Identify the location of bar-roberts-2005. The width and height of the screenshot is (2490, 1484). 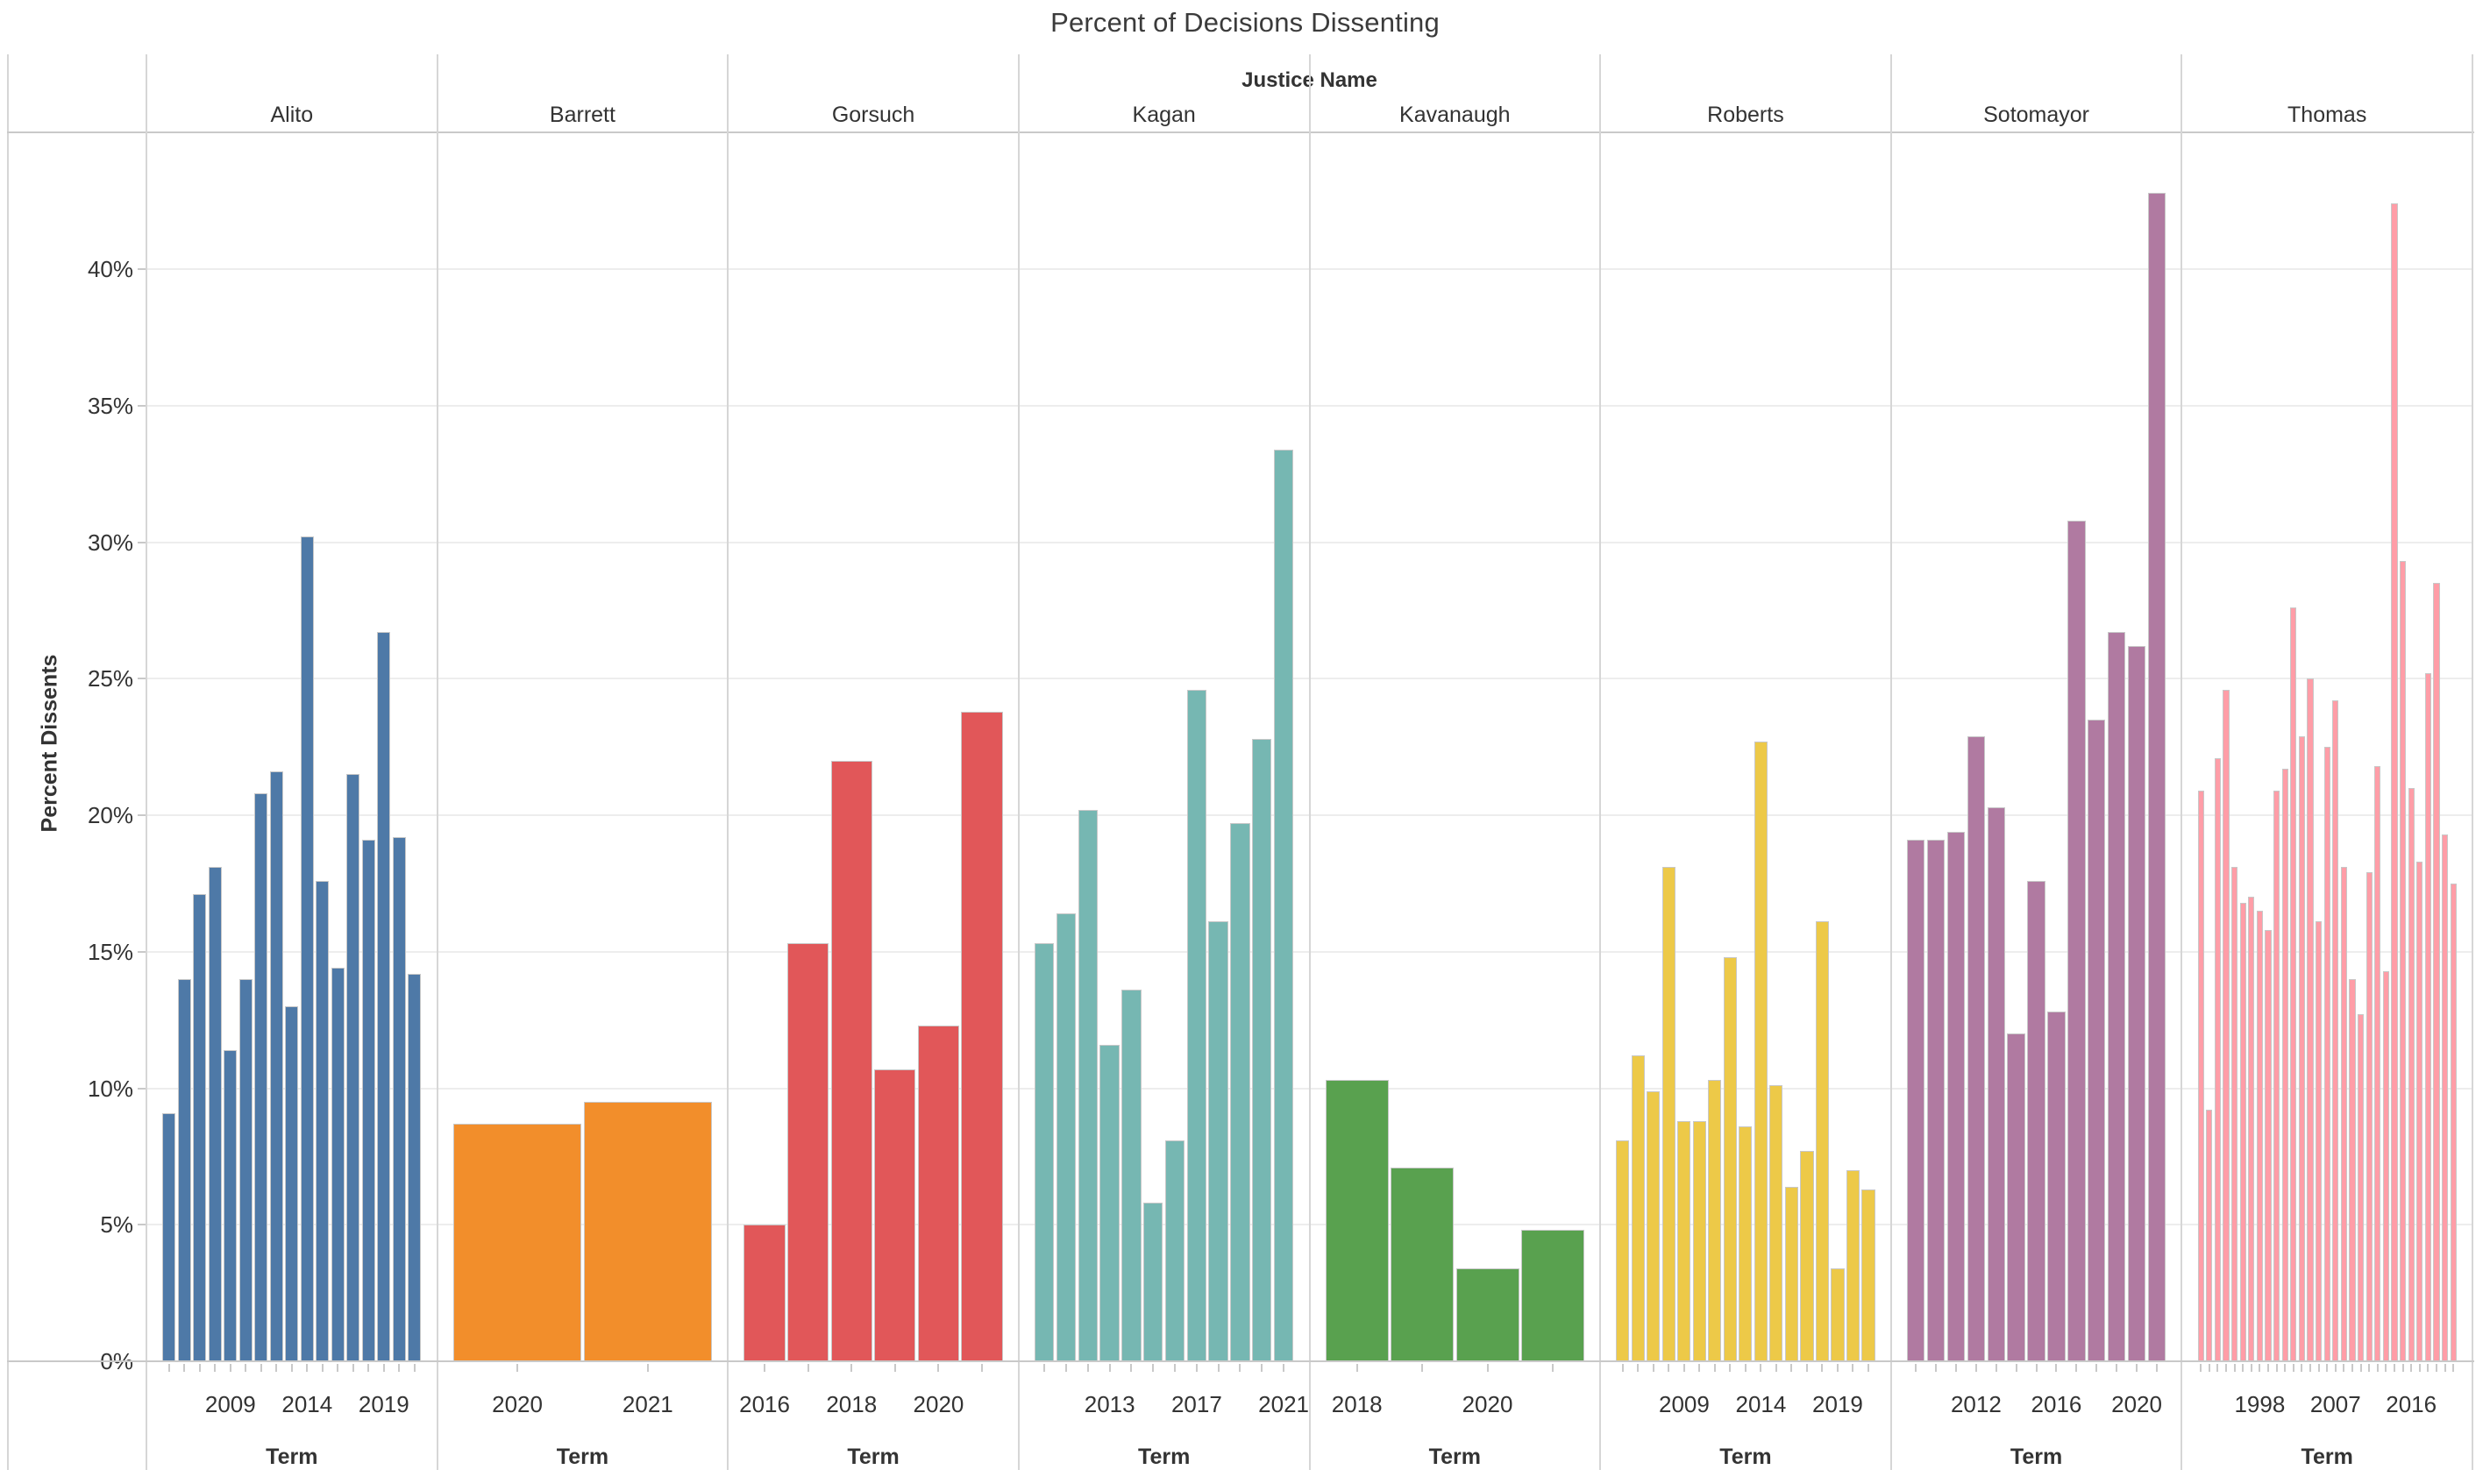
(1623, 1250).